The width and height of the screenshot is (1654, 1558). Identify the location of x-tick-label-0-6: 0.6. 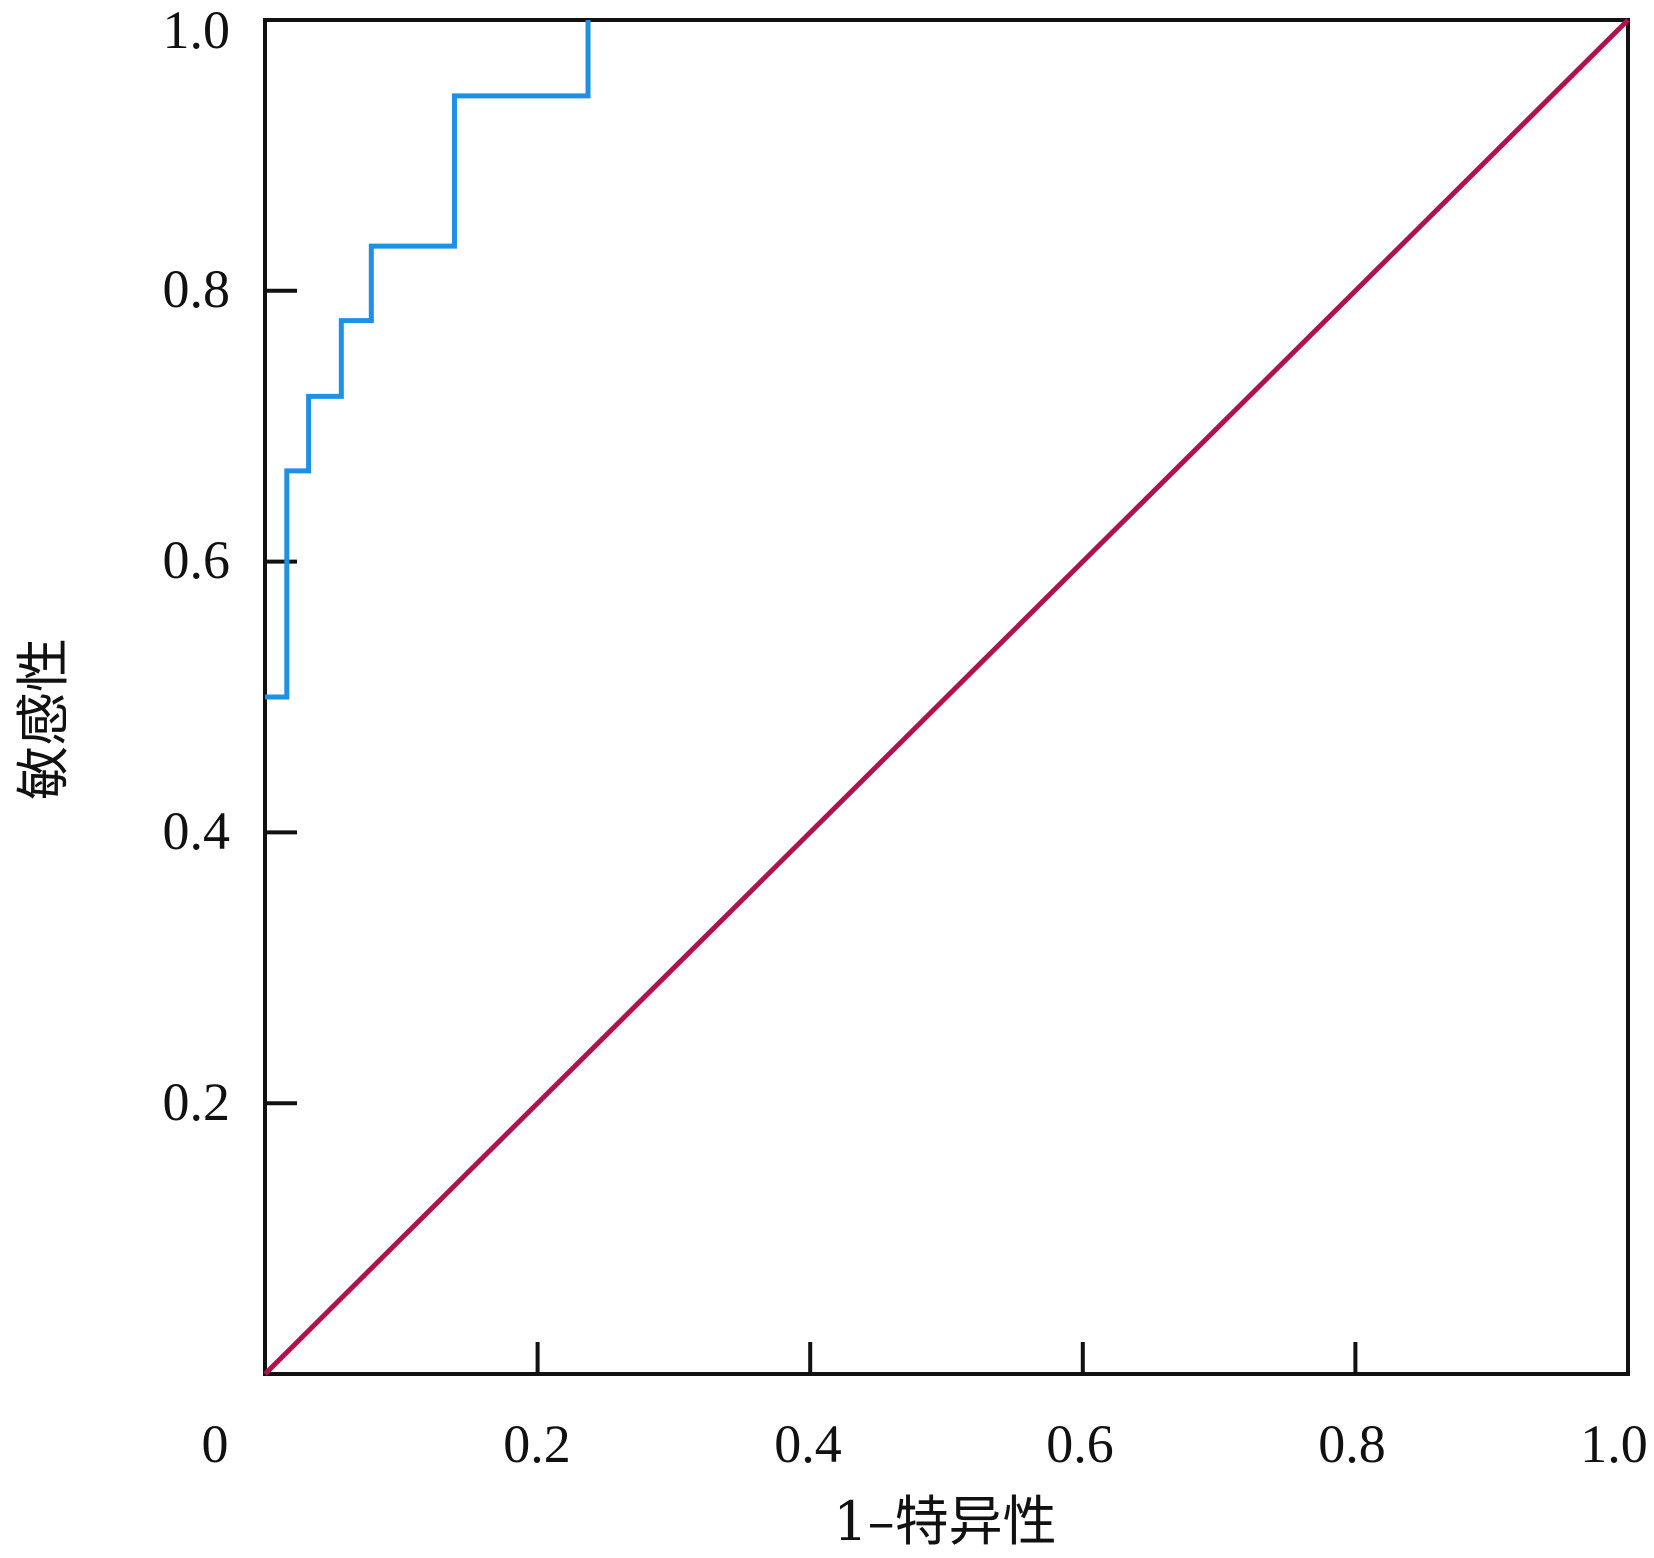
(1080, 1444).